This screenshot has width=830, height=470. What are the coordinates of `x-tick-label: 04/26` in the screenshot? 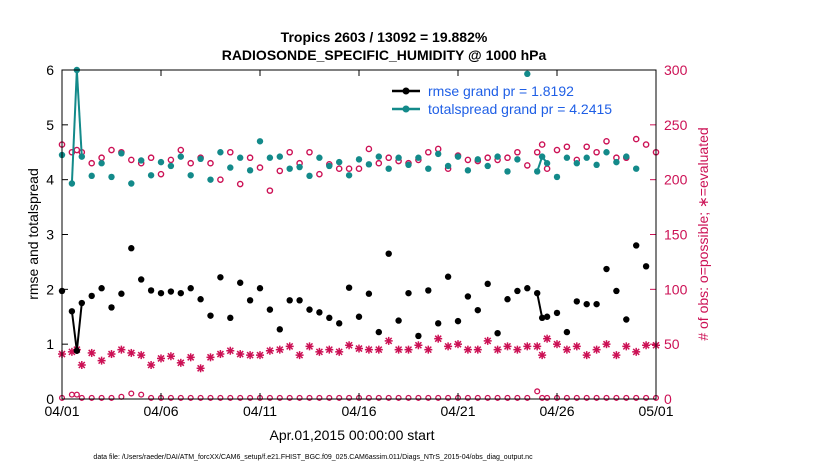 It's located at (556, 411).